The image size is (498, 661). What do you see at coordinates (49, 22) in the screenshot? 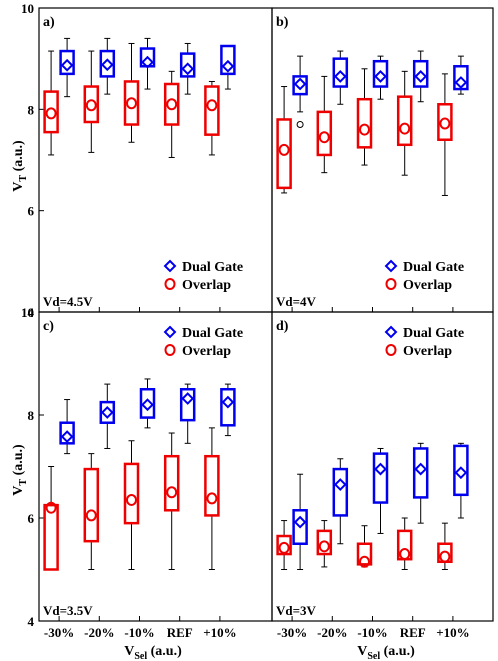
I see `panel-label: a)` at bounding box center [49, 22].